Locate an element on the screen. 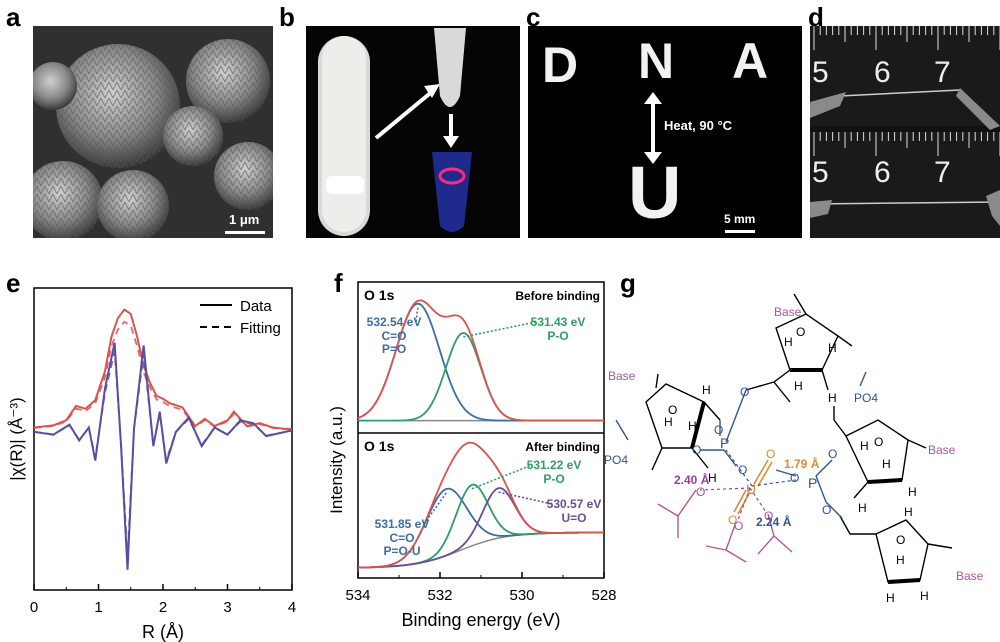 This screenshot has height=642, width=1000. sem-flowers is located at coordinates (153, 132).